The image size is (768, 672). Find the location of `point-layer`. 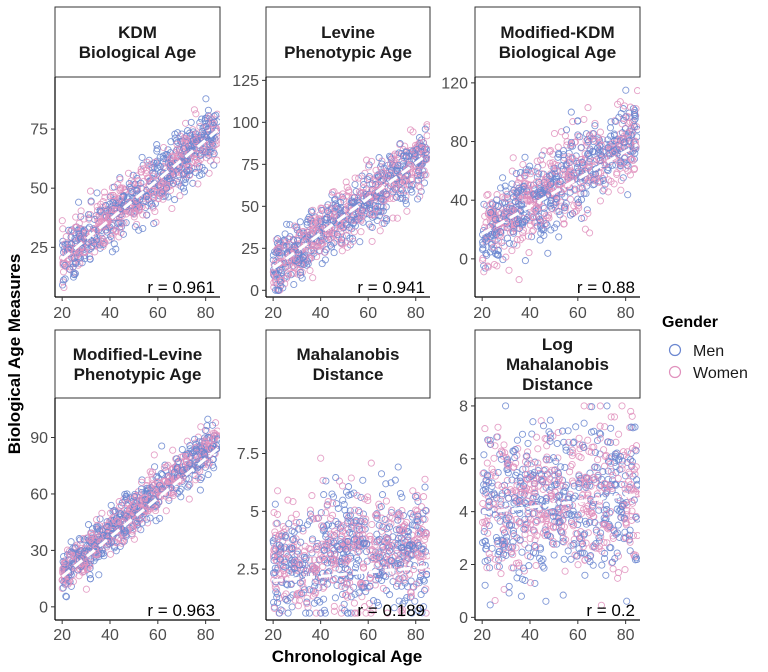

point-layer is located at coordinates (559, 185).